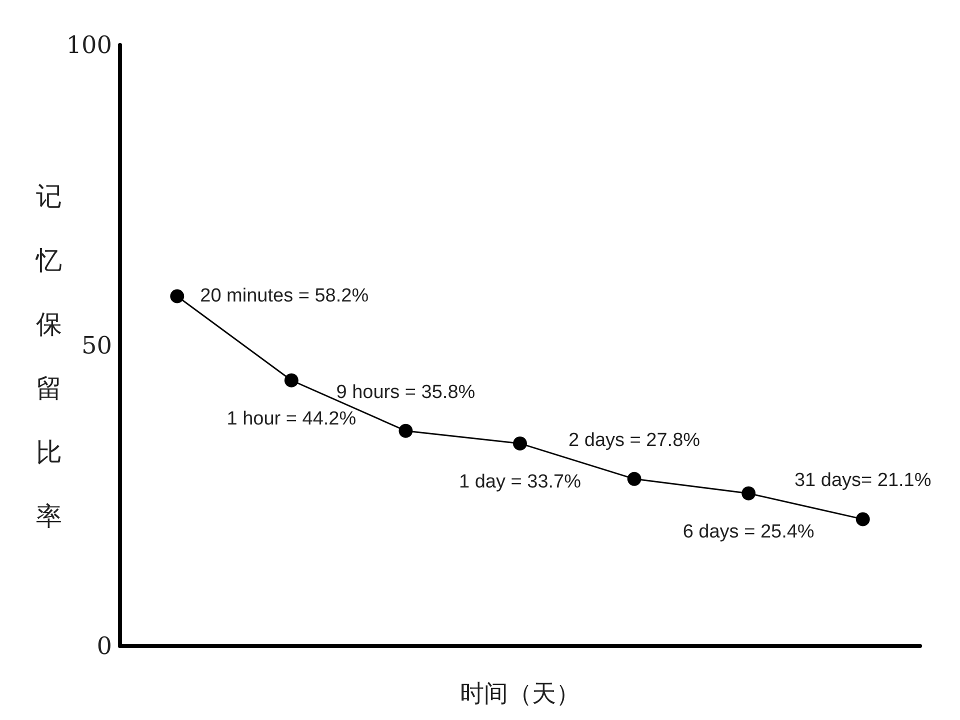 The width and height of the screenshot is (960, 720). What do you see at coordinates (284, 296) in the screenshot?
I see `data-label: 20 minutes = 58.2%` at bounding box center [284, 296].